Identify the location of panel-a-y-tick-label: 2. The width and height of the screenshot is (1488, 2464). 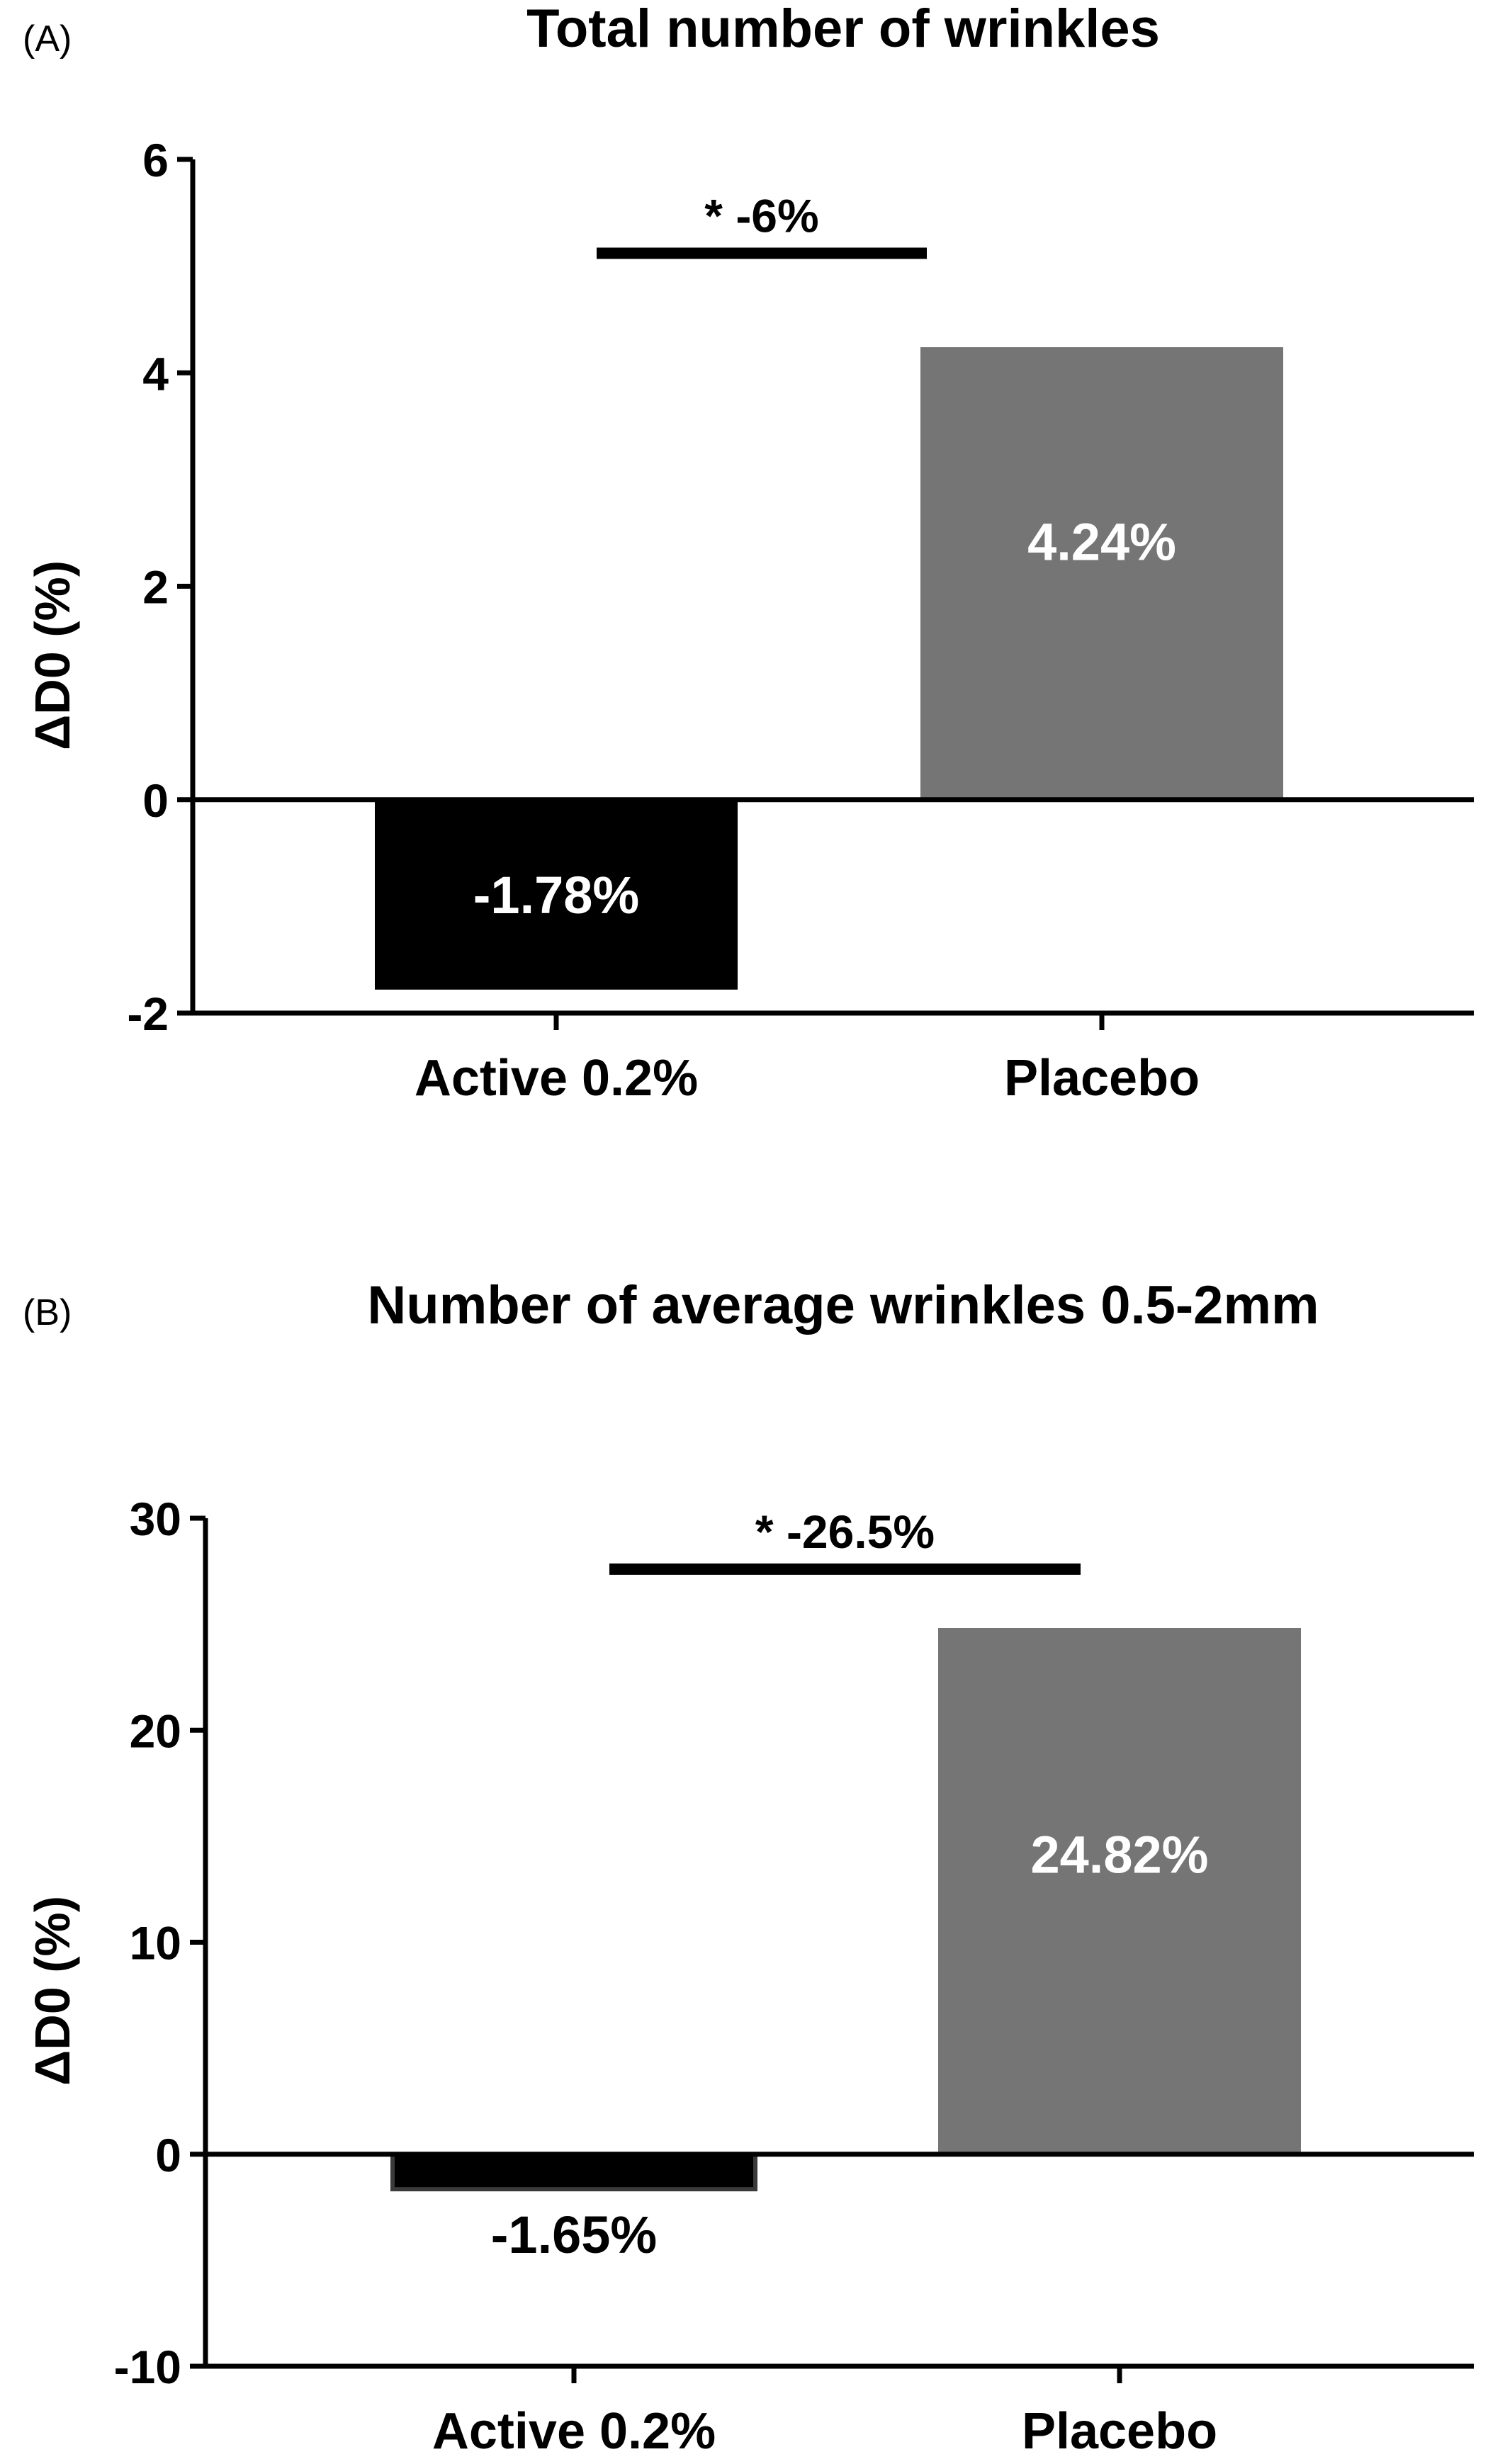
(155, 587).